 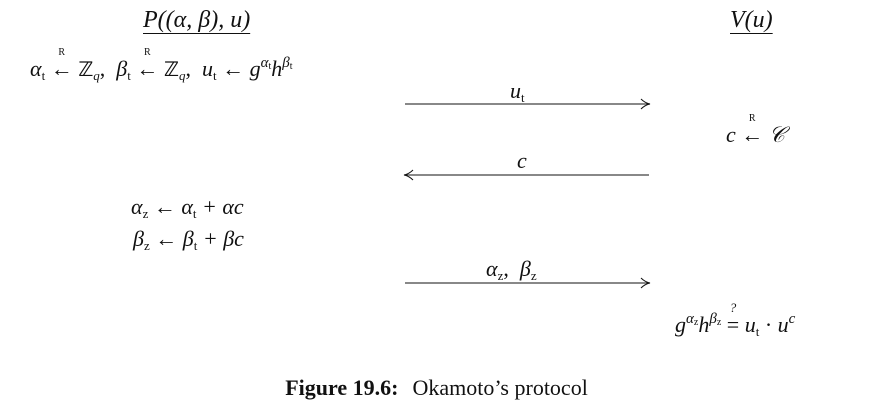 What do you see at coordinates (436, 387) in the screenshot?
I see `figure-caption: Figure 19.6: Okamoto’s protocol` at bounding box center [436, 387].